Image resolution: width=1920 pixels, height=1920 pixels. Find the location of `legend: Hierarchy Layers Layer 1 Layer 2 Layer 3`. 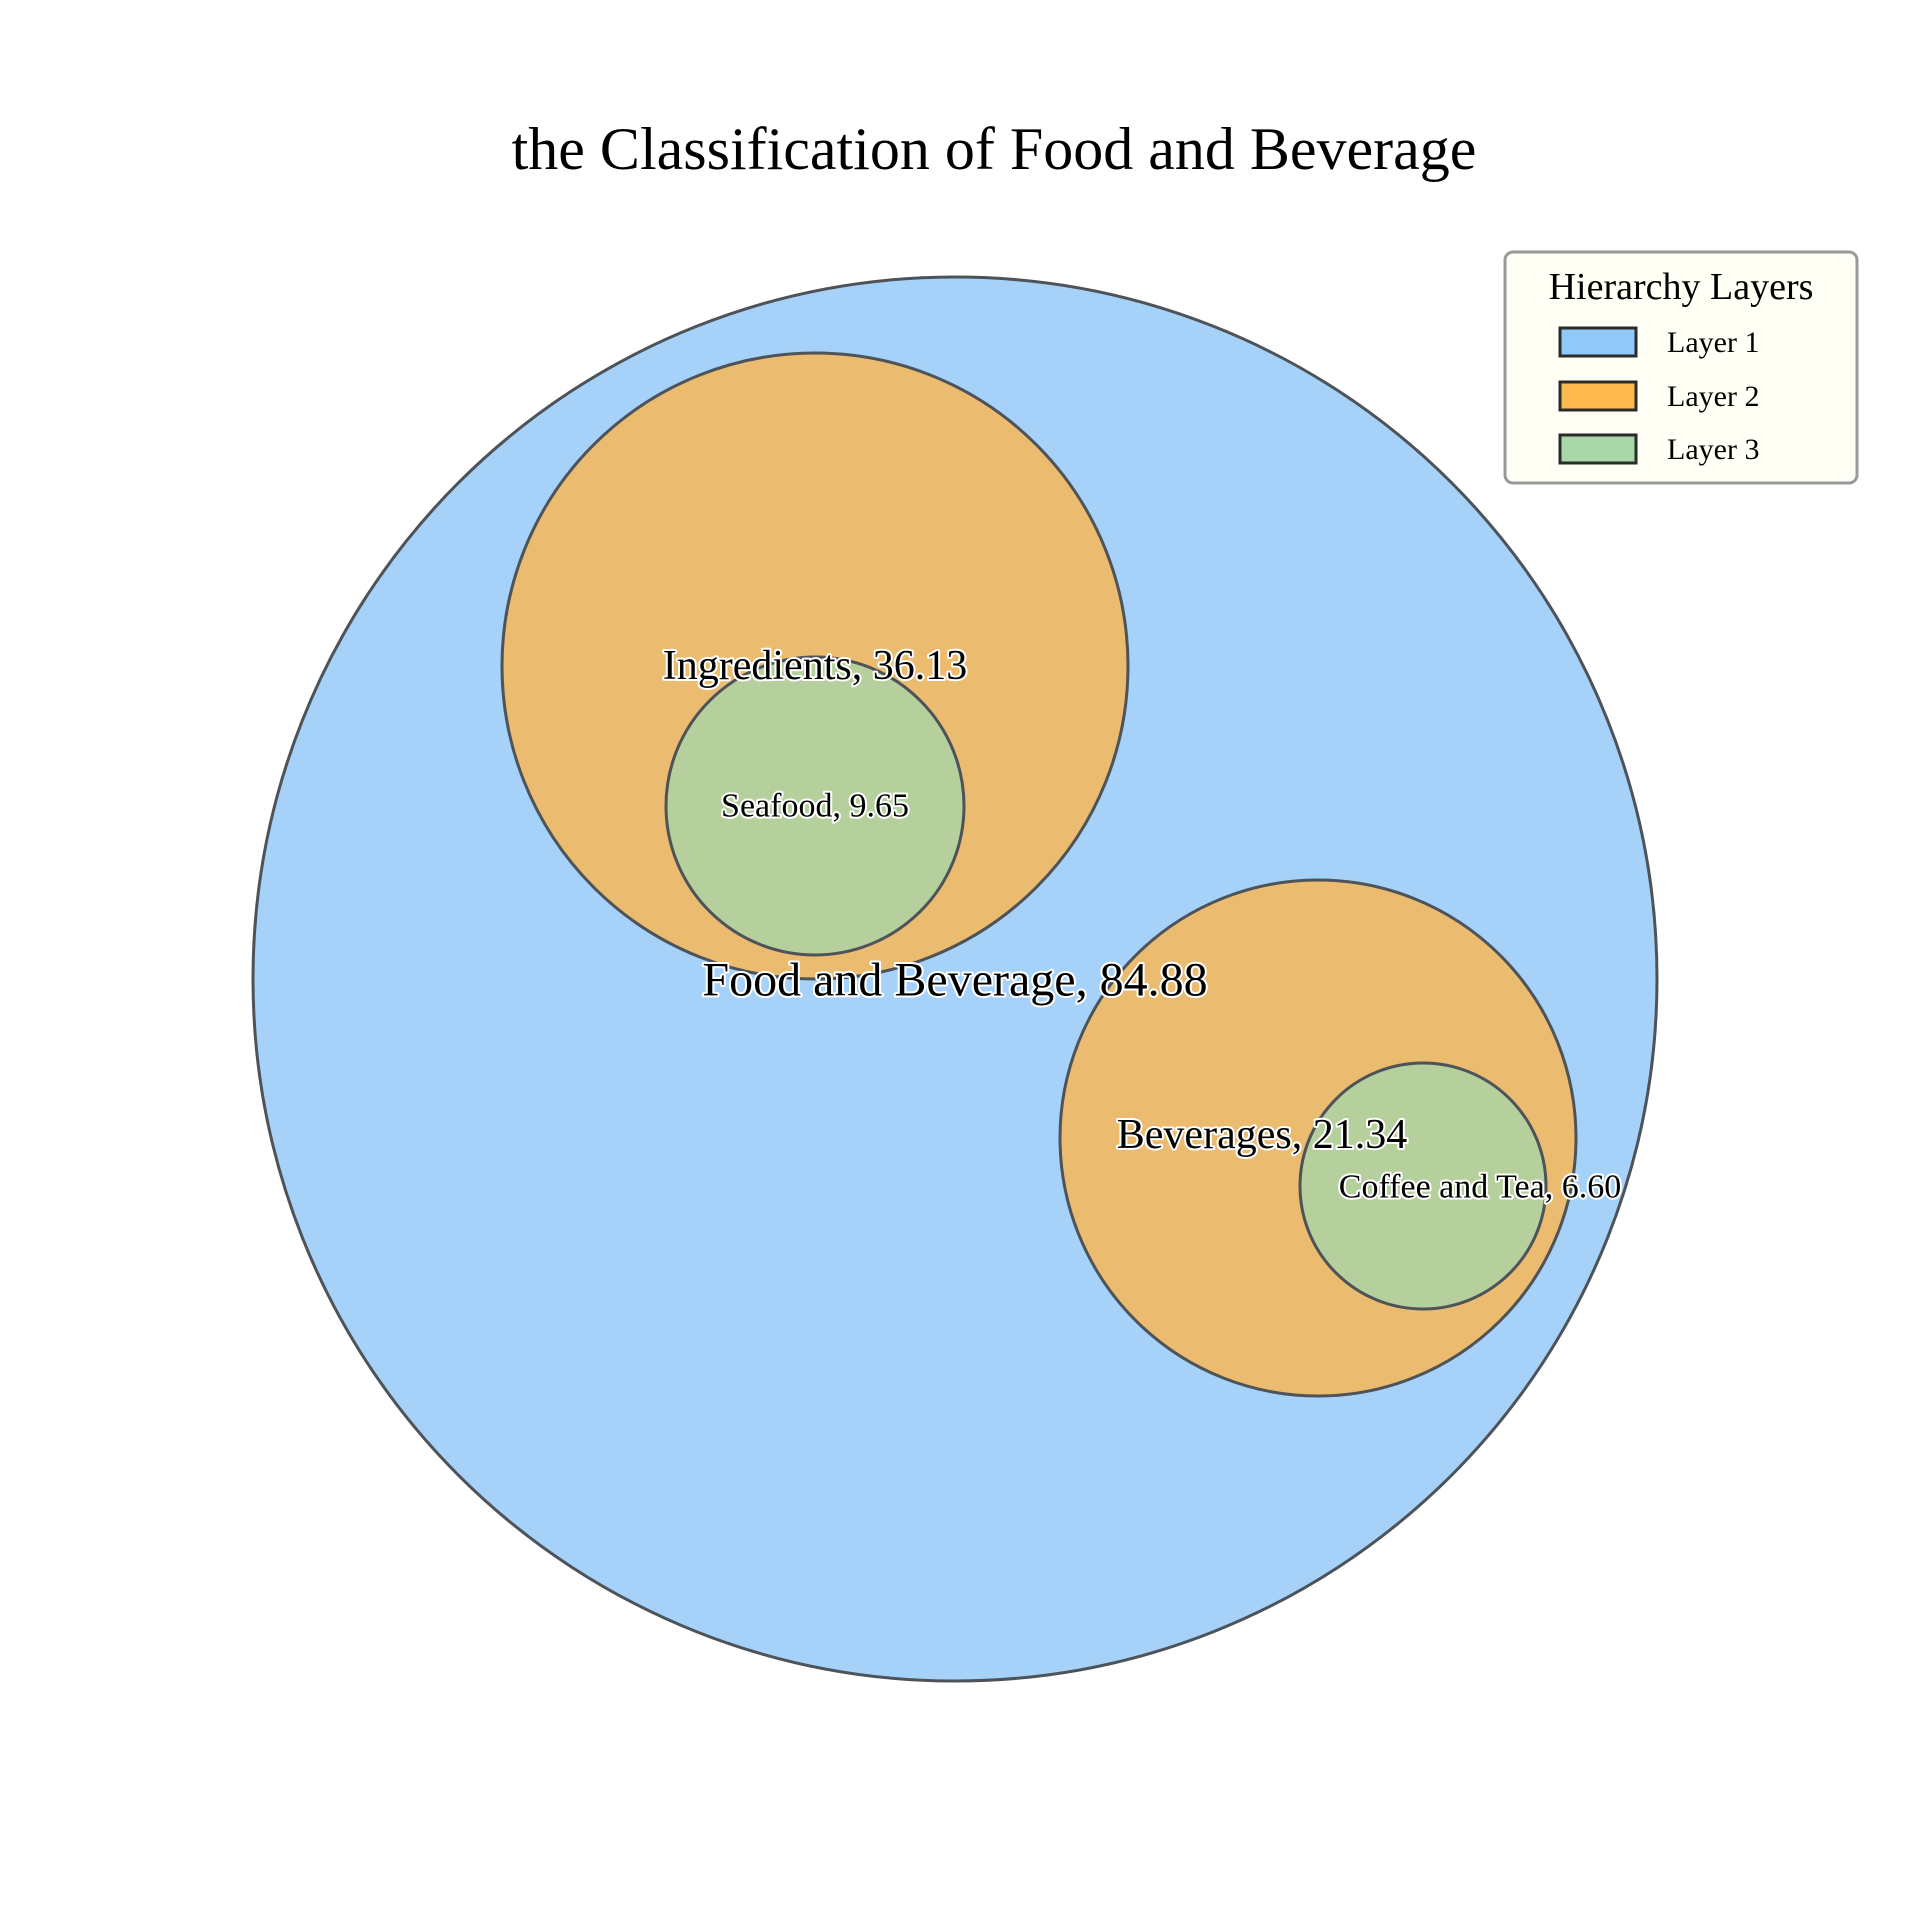

legend: Hierarchy Layers Layer 1 Layer 2 Layer 3 is located at coordinates (1681, 367).